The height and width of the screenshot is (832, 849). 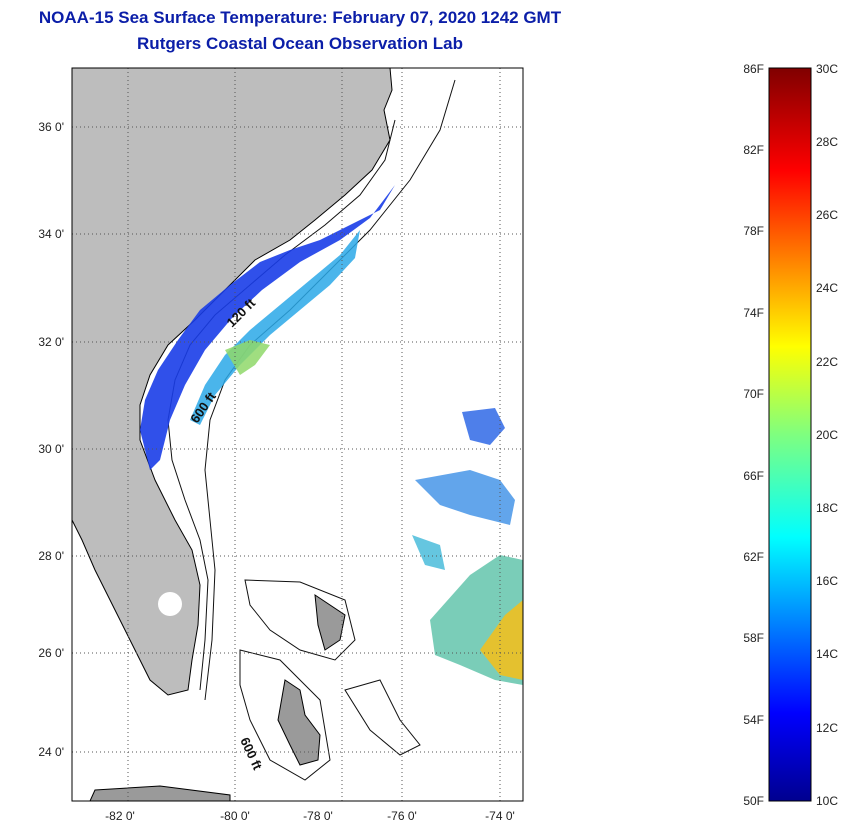 What do you see at coordinates (827, 69) in the screenshot?
I see `celsius-label: 30C` at bounding box center [827, 69].